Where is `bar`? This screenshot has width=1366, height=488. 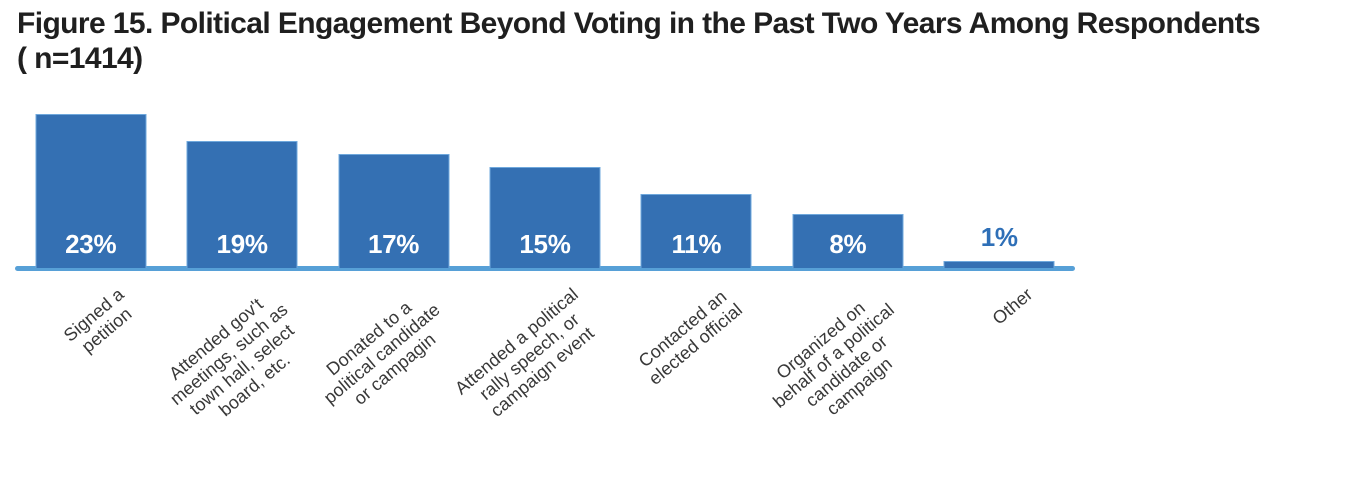
bar is located at coordinates (999, 264).